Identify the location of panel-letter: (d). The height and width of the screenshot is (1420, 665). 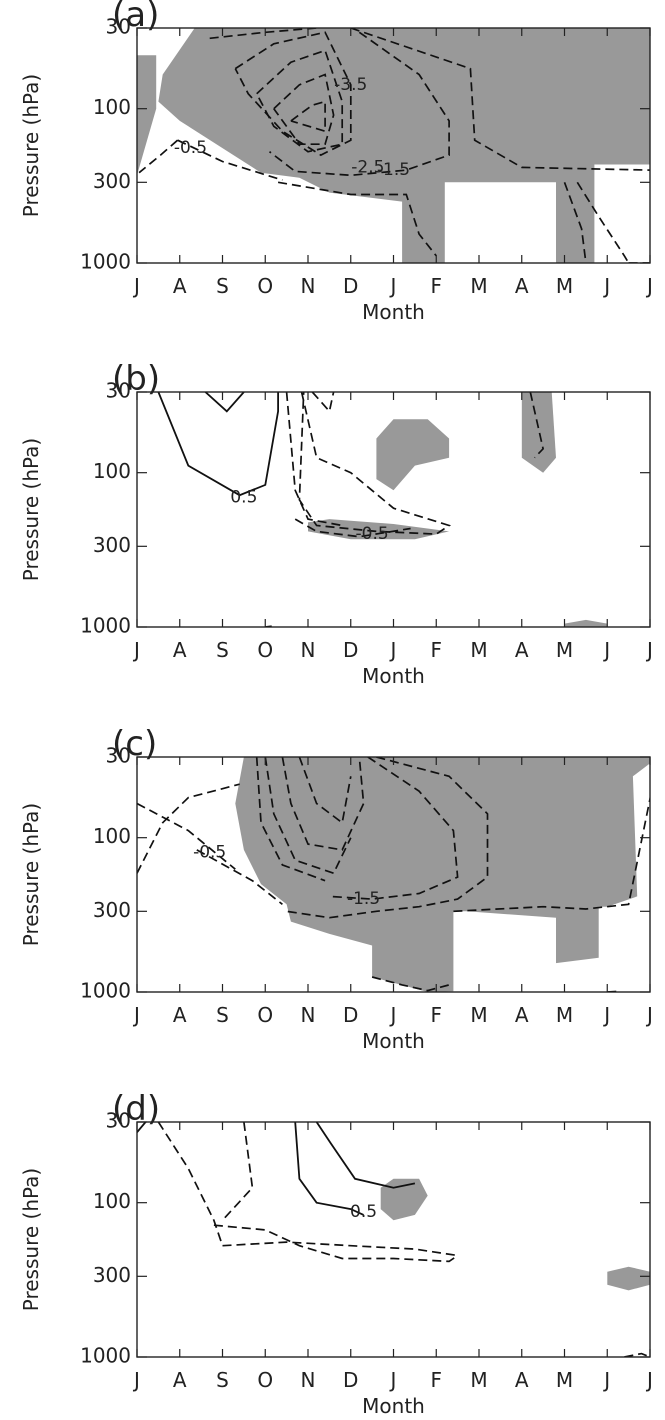
(136, 1109).